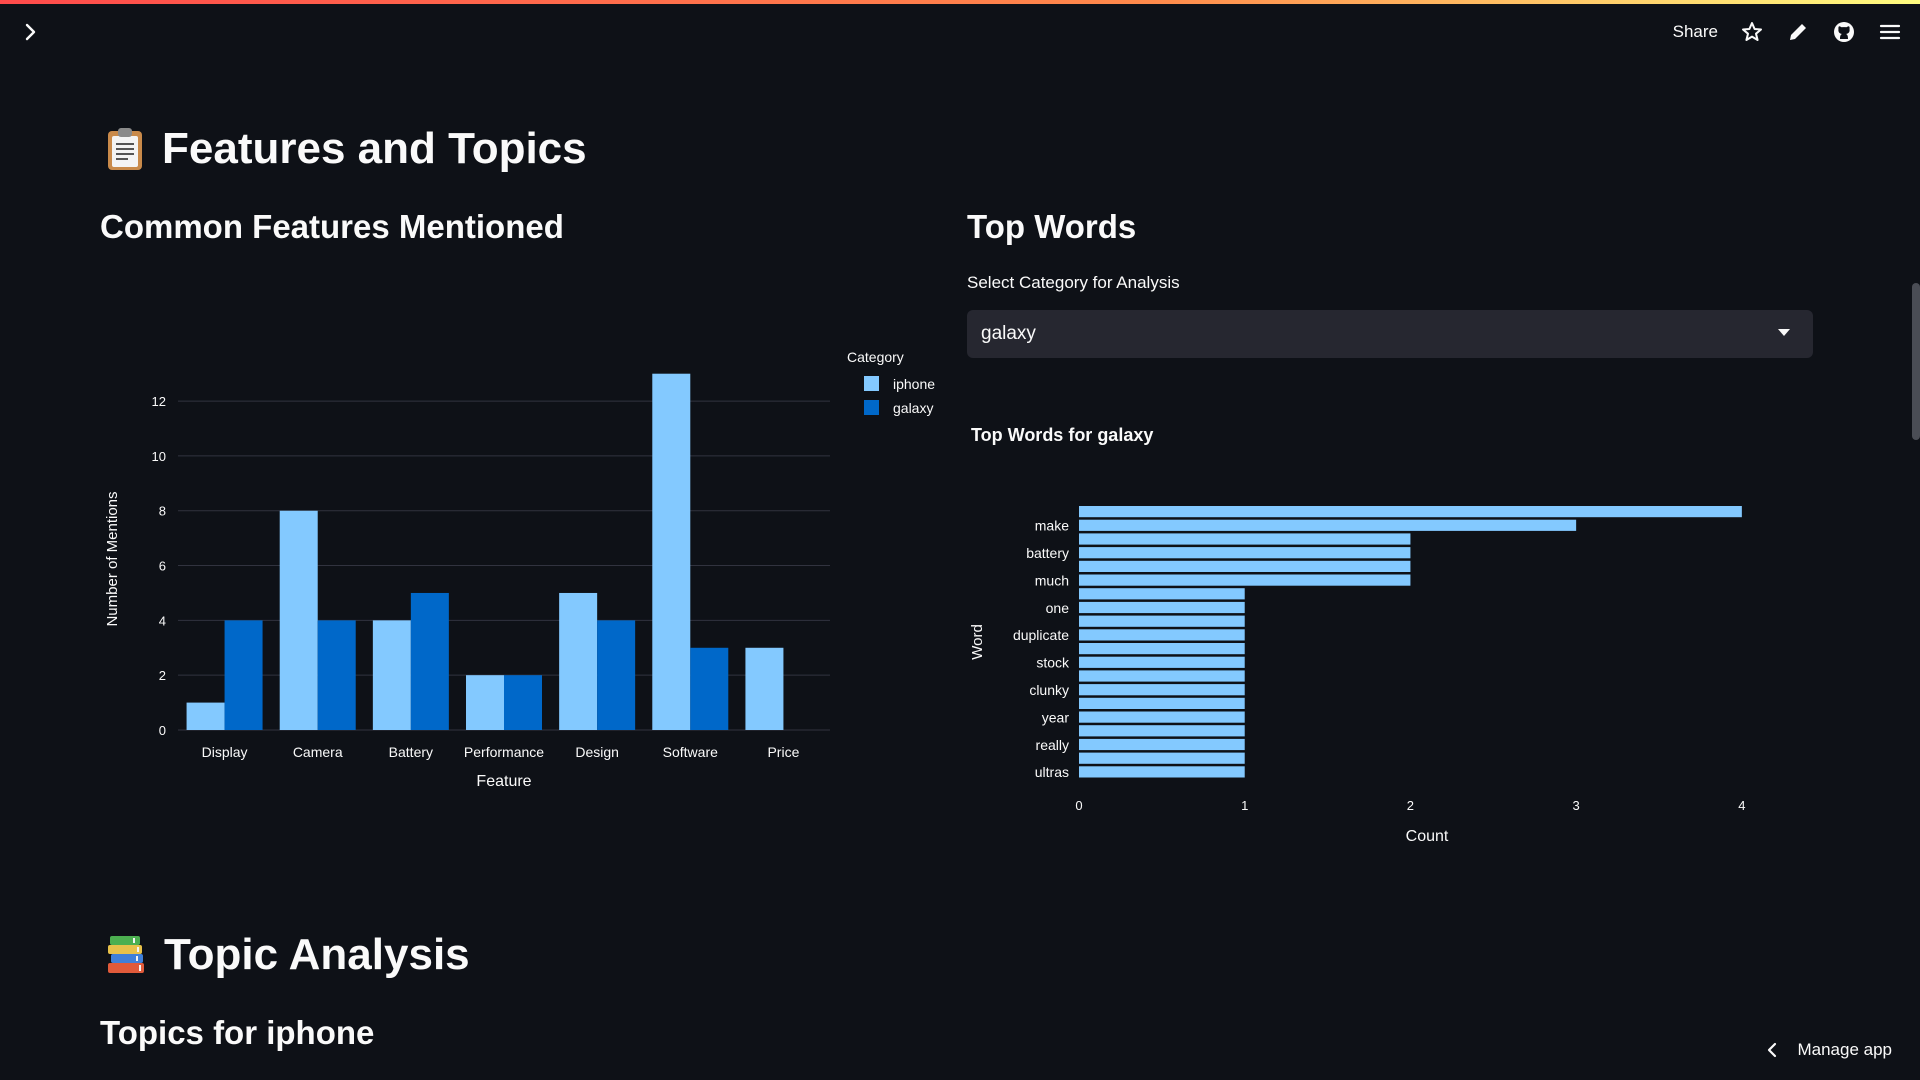  What do you see at coordinates (1244, 805) in the screenshot?
I see `x-tick-label: 1` at bounding box center [1244, 805].